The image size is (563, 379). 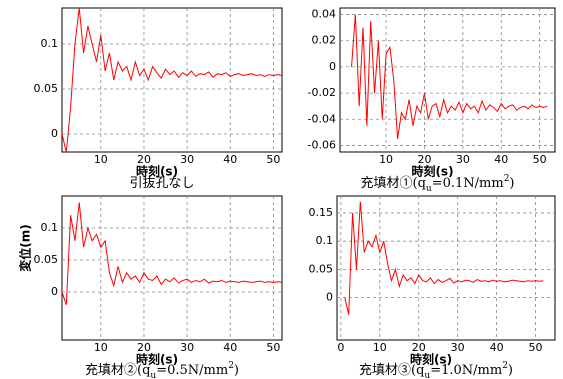 What do you see at coordinates (322, 92) in the screenshot?
I see `y-tick-label: -0.02` at bounding box center [322, 92].